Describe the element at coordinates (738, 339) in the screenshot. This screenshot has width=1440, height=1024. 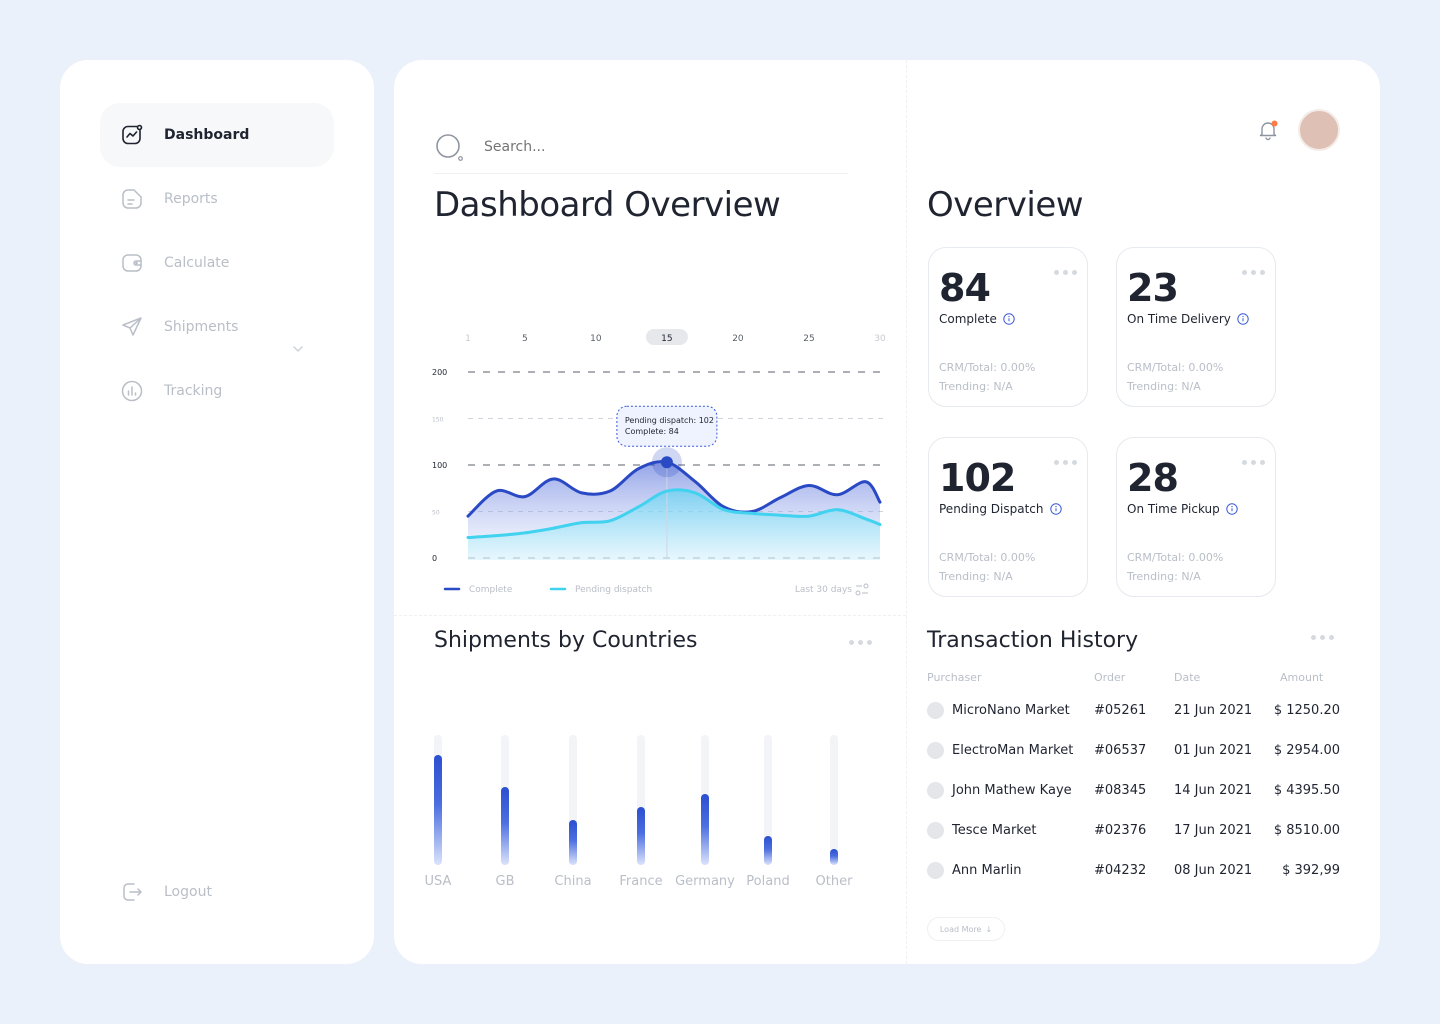
I see `x-tick-label: 20` at that location.